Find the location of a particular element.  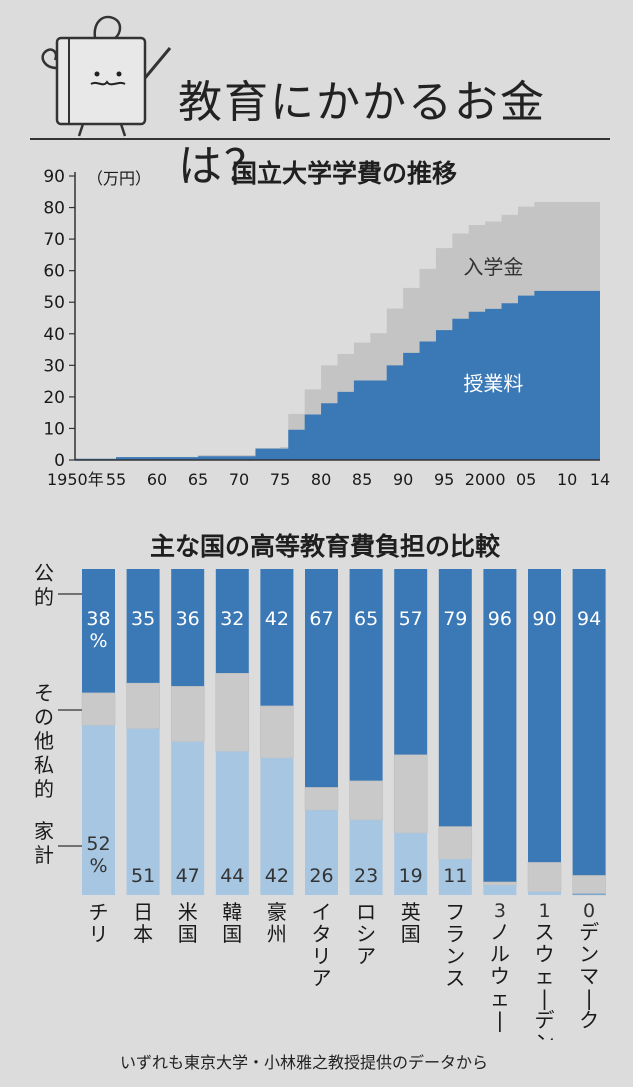

data-label-public: 35 is located at coordinates (143, 619).